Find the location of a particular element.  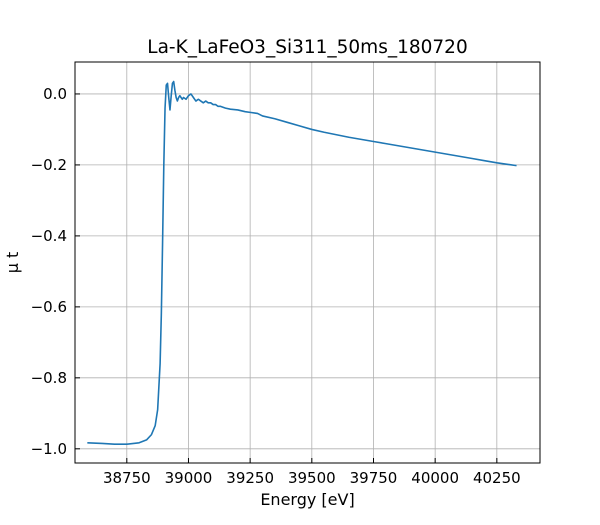

y-tick-label: 0.0 is located at coordinates (55, 94).